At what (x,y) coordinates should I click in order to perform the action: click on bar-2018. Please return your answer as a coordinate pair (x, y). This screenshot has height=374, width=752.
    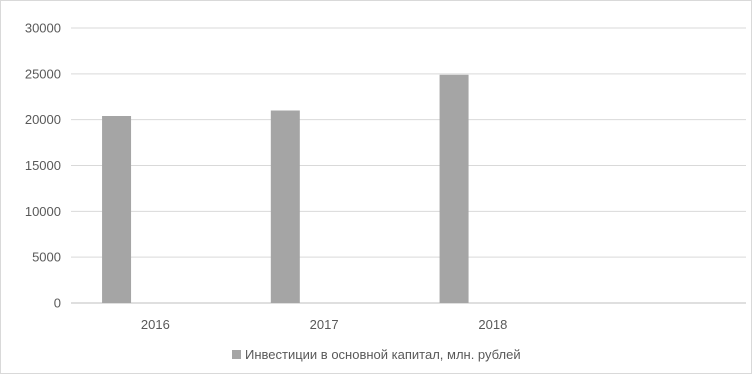
    Looking at the image, I should click on (454, 188).